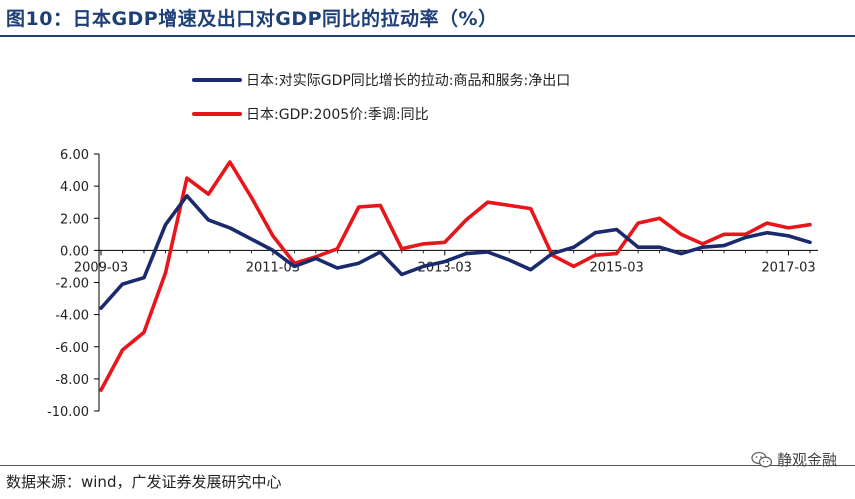 Image resolution: width=855 pixels, height=499 pixels. What do you see at coordinates (427, 465) in the screenshot?
I see `footer-divider` at bounding box center [427, 465].